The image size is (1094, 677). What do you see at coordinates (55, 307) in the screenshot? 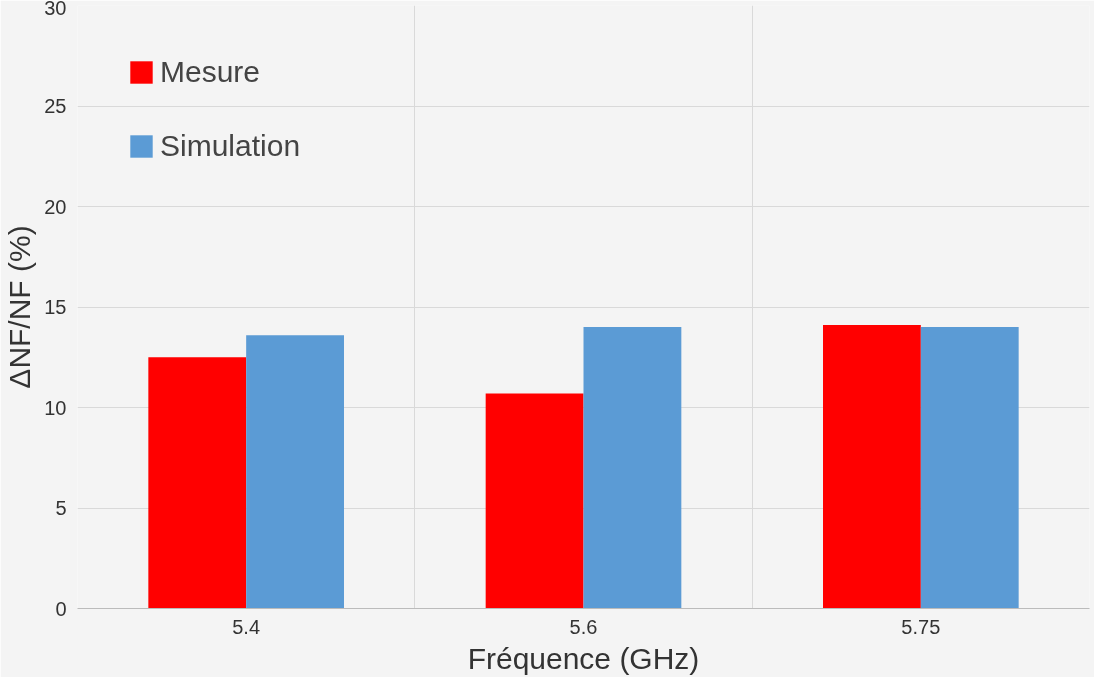
I see `y-tick-label: 15` at bounding box center [55, 307].